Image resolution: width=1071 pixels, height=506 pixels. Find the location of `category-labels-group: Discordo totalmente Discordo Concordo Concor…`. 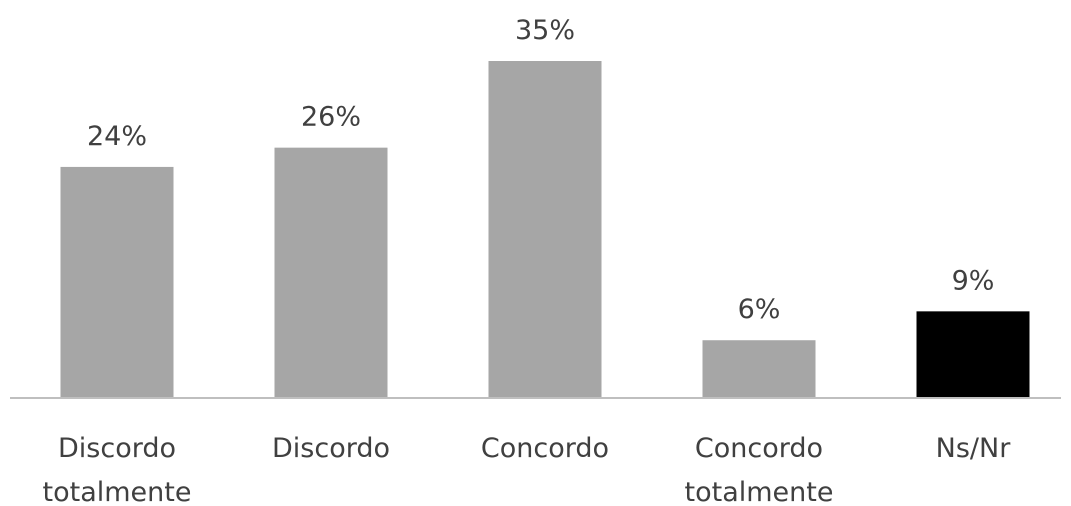

category-labels-group: Discordo totalmente Discordo Concordo Concor… is located at coordinates (527, 469).